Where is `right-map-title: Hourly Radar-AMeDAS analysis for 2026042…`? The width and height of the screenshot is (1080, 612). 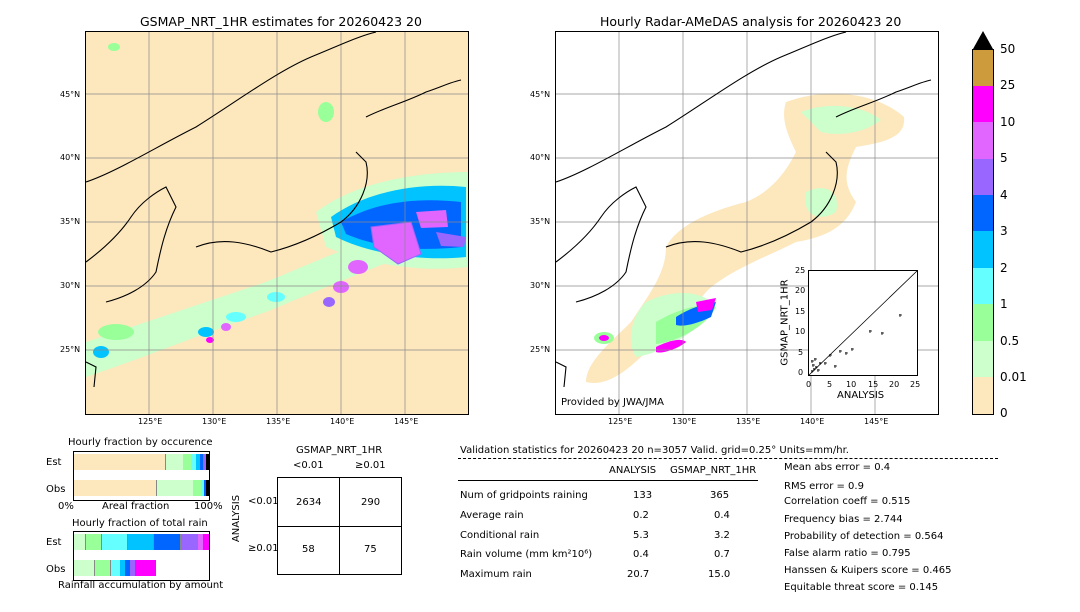 right-map-title: Hourly Radar-AMeDAS analysis for 2026042… is located at coordinates (751, 21).